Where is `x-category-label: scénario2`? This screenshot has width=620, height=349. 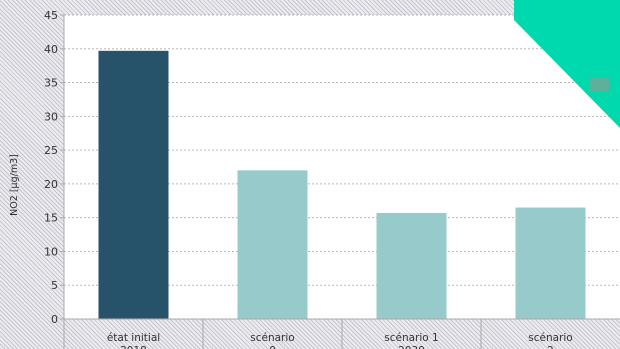 x-category-label: scénario2 is located at coordinates (550, 340).